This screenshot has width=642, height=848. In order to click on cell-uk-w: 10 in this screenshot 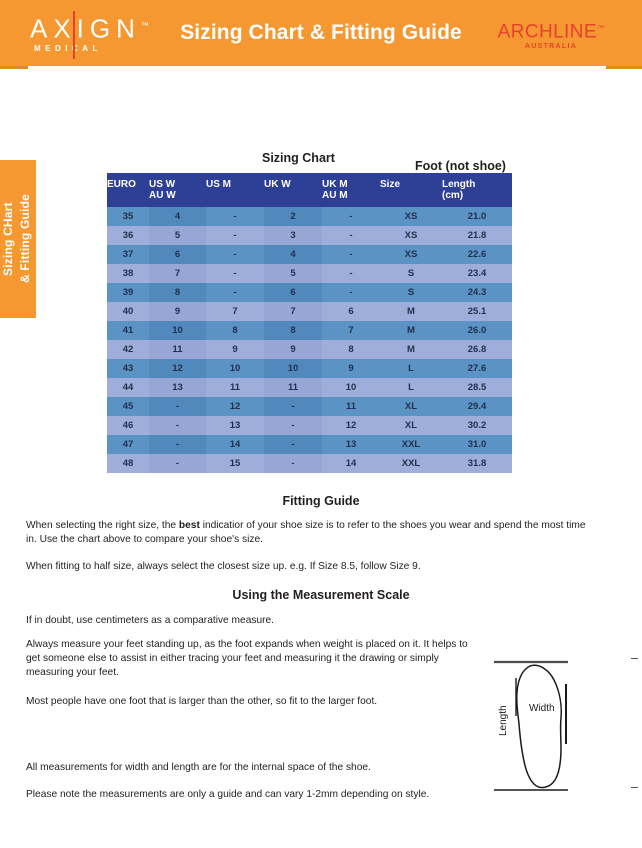, I will do `click(293, 368)`.